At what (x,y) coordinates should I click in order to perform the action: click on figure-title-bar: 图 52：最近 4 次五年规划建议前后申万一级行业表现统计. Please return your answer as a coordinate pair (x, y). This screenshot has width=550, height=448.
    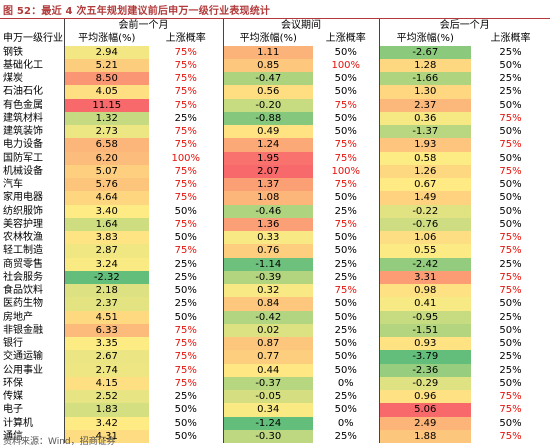
    Looking at the image, I should click on (275, 9).